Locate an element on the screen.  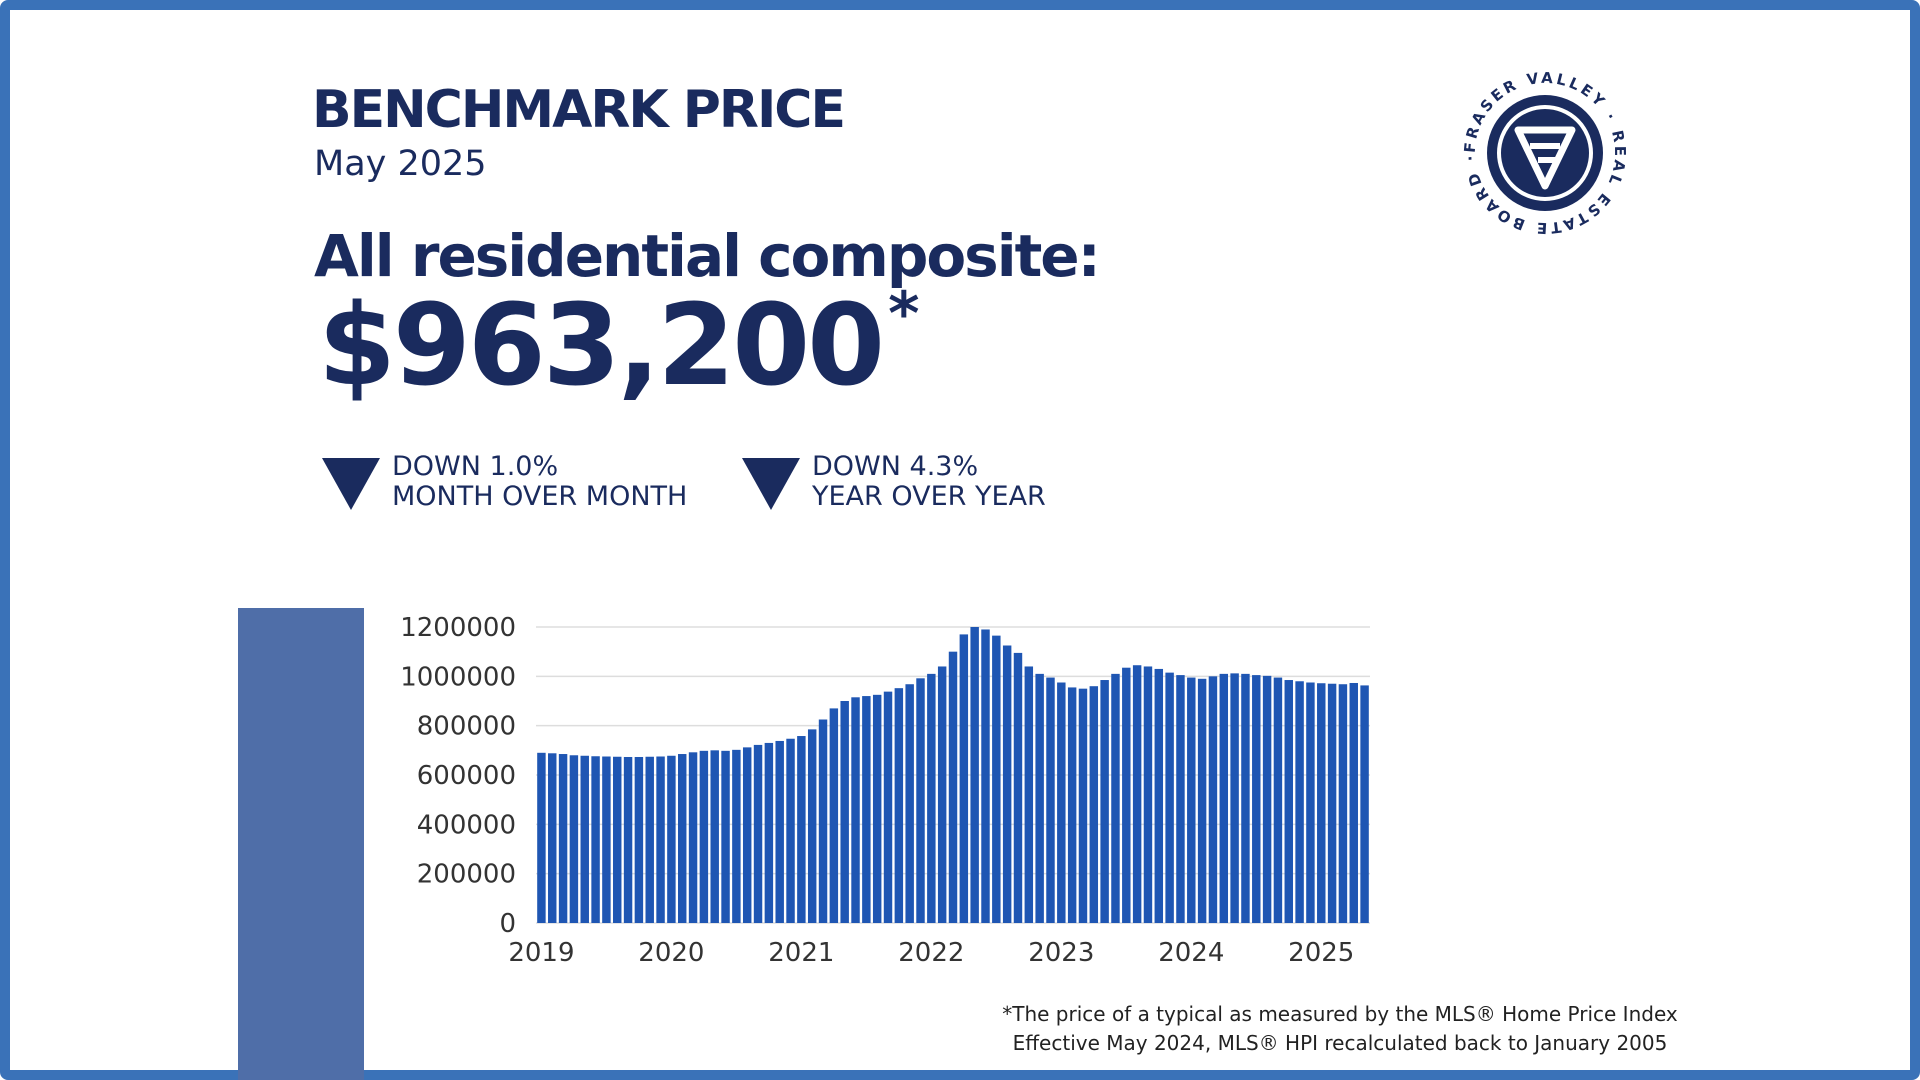
x-tick-label: 2023 is located at coordinates (1061, 953).